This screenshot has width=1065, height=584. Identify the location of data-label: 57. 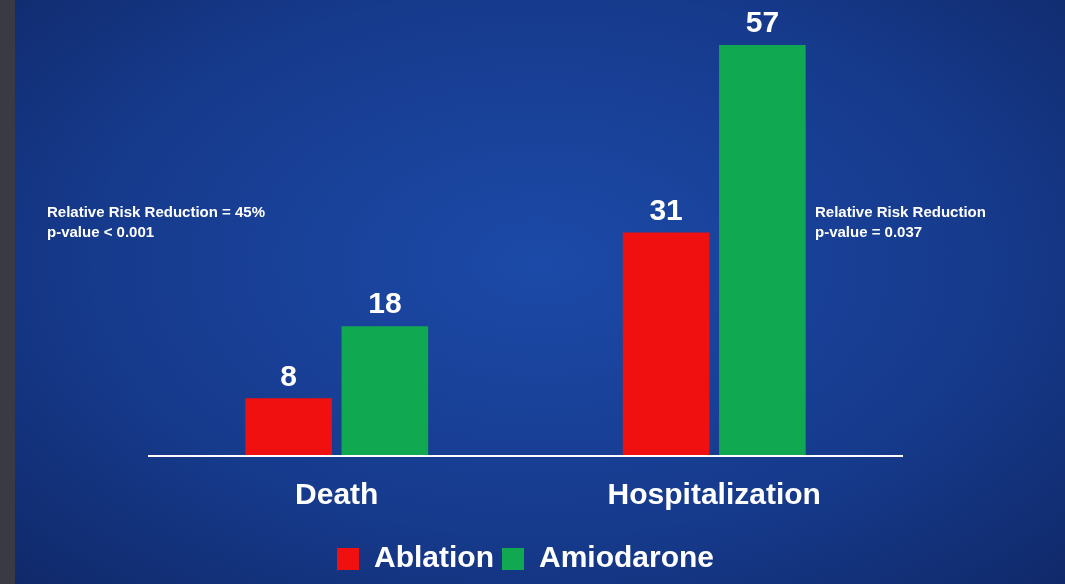
(762, 22).